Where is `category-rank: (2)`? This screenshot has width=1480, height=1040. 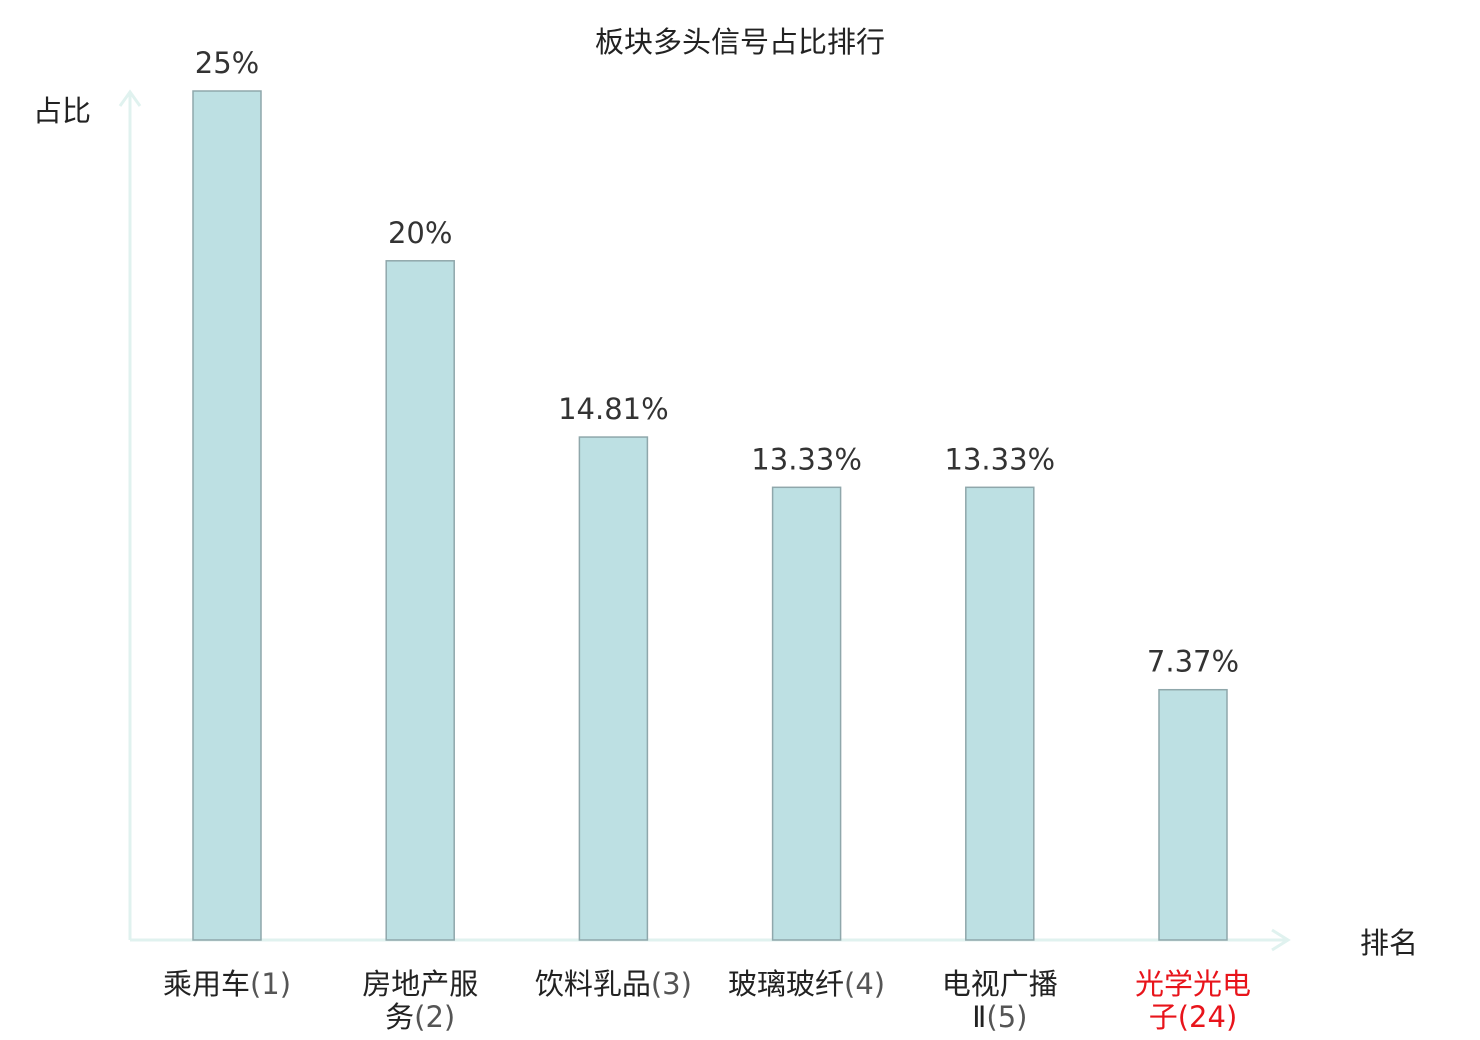
category-rank: (2) is located at coordinates (434, 1017).